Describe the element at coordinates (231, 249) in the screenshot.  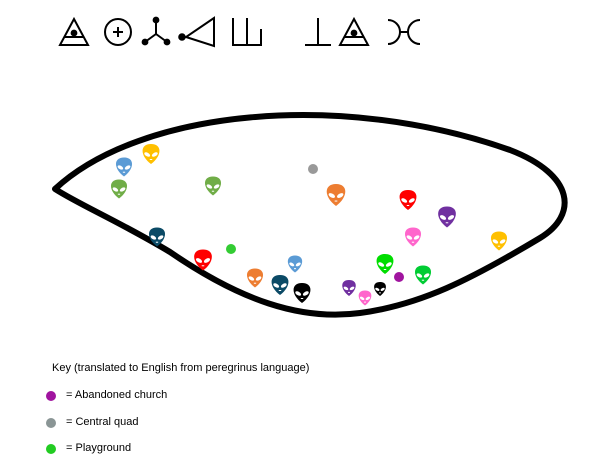
I see `playground-marker` at that location.